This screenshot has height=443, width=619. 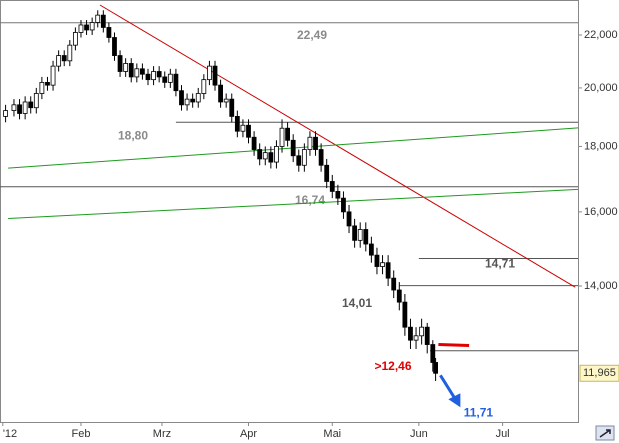 I want to click on target-arrow, so click(x=448, y=387).